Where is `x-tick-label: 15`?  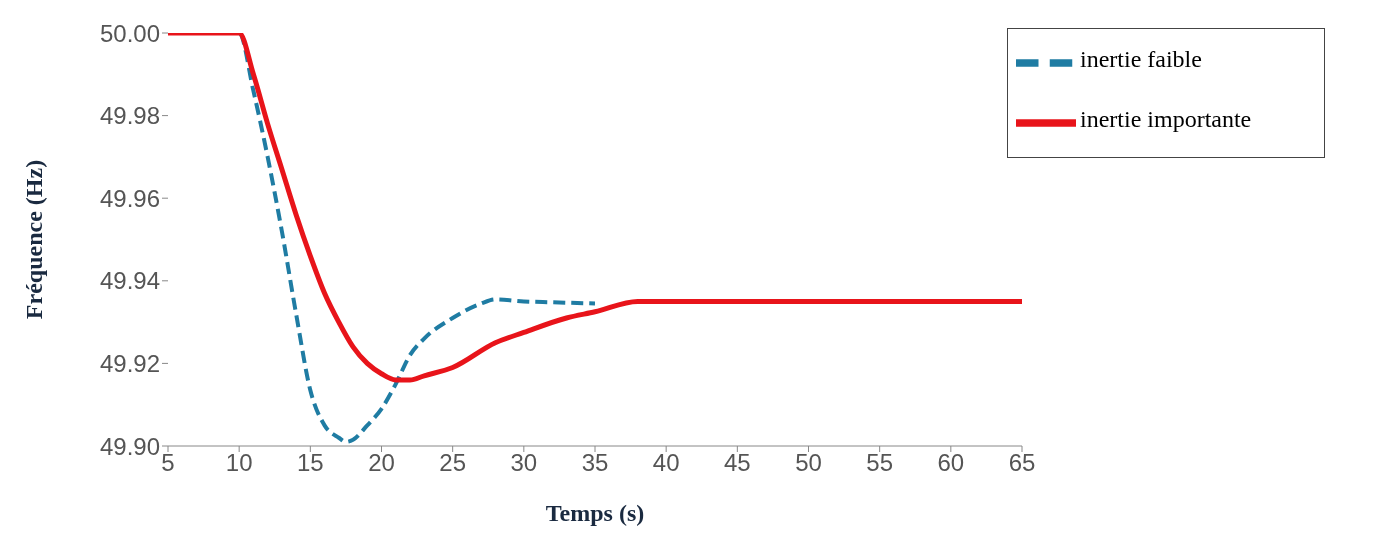
x-tick-label: 15 is located at coordinates (310, 463).